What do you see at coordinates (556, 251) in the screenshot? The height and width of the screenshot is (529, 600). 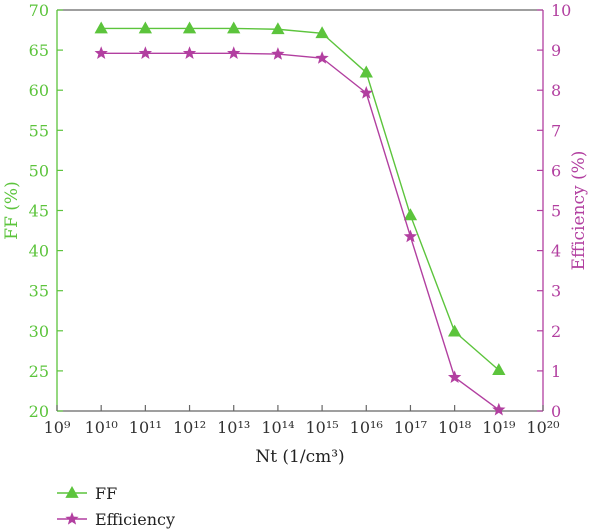 I see `right-y-tick-label: 4` at bounding box center [556, 251].